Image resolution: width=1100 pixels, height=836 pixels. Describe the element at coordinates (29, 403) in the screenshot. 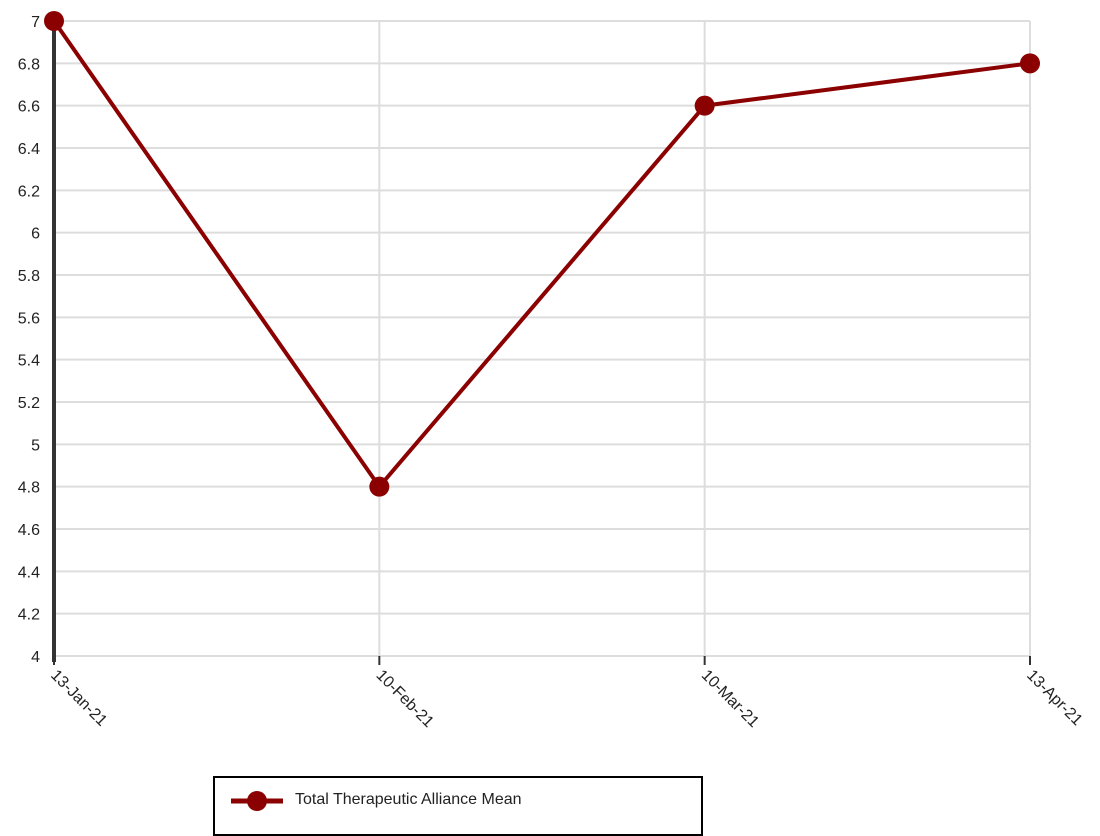

I see `y-tick-label: 5.2` at that location.